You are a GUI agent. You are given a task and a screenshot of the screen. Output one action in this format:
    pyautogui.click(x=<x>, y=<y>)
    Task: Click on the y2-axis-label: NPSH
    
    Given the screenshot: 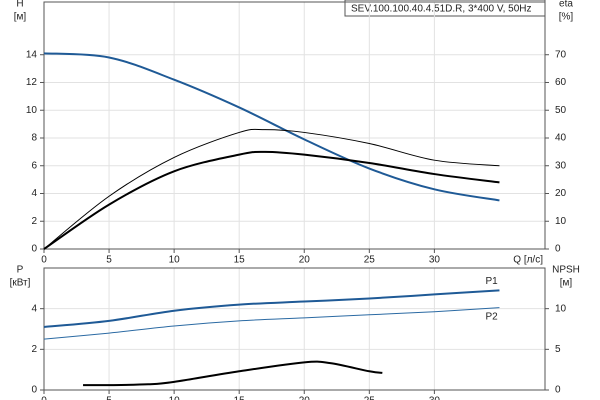 What is the action you would take?
    pyautogui.click(x=566, y=270)
    